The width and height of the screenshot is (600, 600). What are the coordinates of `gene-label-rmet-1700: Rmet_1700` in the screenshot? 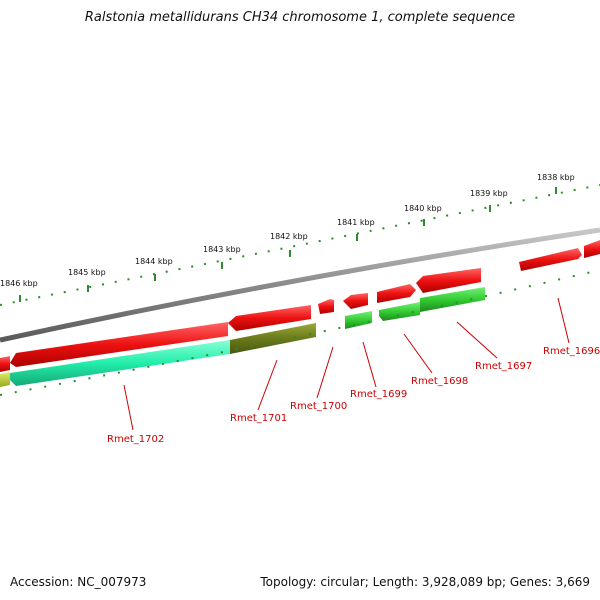 It's located at (318, 406).